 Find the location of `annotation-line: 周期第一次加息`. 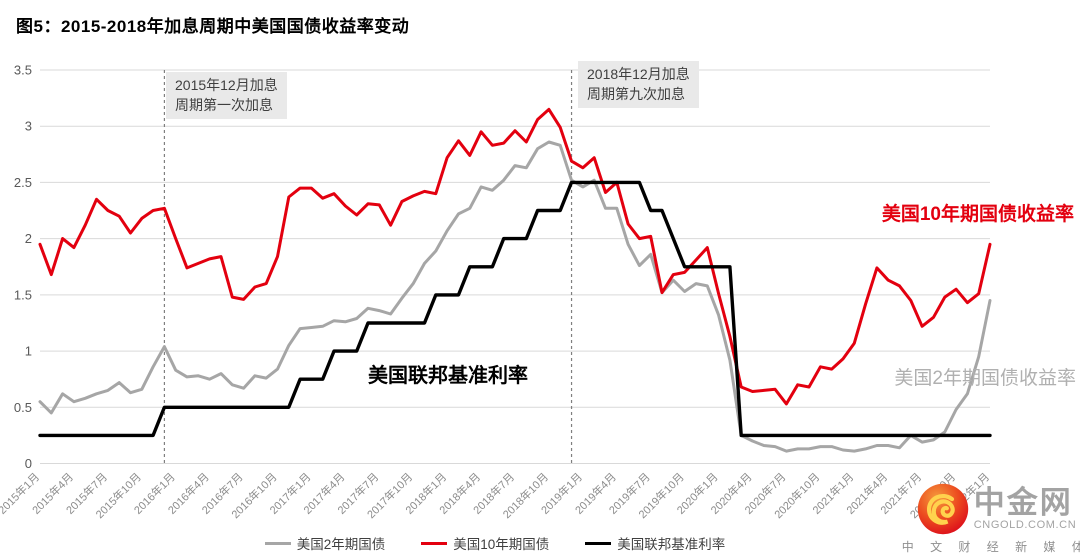

annotation-line: 周期第一次加息 is located at coordinates (224, 104).